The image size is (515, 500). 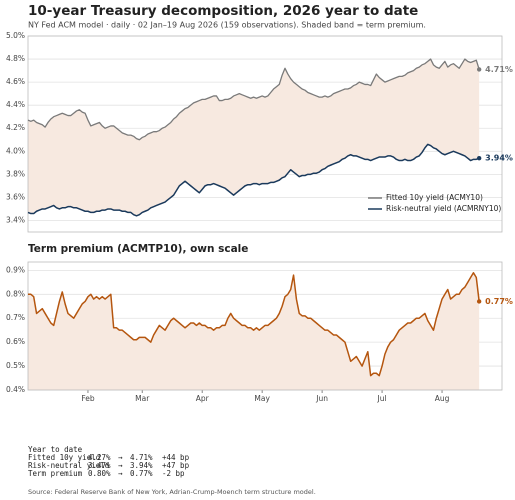 What do you see at coordinates (15, 196) in the screenshot?
I see `y-tick-label: 3.6%` at bounding box center [15, 196].